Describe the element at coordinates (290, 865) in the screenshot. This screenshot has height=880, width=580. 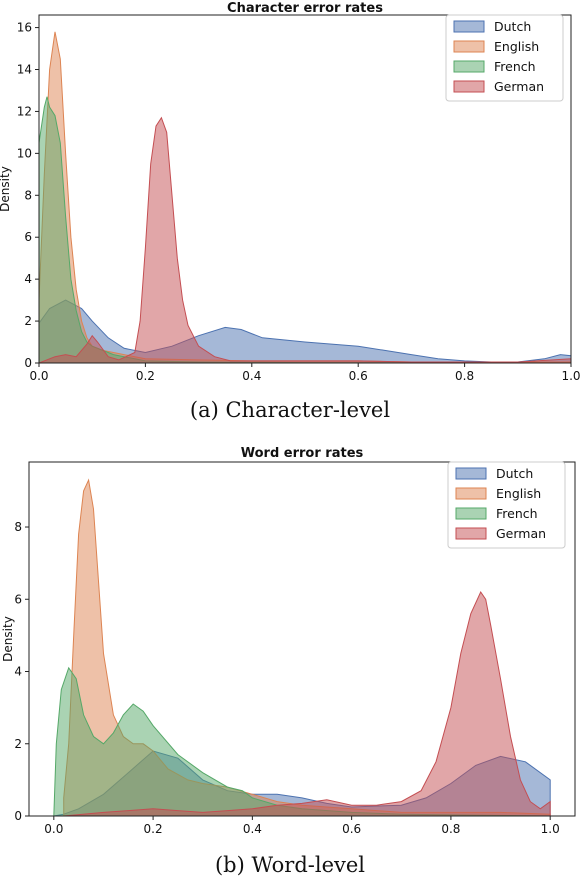
I see `caption-word-level: (b) Word-level` at that location.